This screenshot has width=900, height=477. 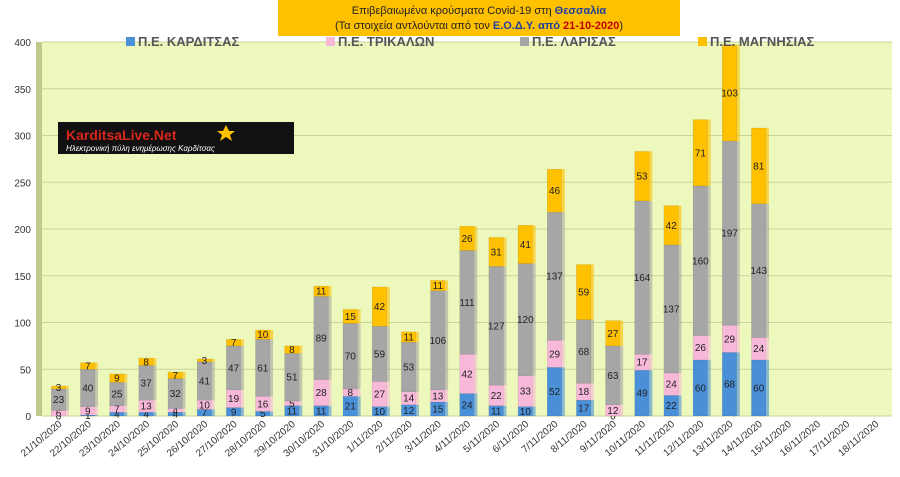 What do you see at coordinates (22, 43) in the screenshot?
I see `y-tick-label: 400` at bounding box center [22, 43].